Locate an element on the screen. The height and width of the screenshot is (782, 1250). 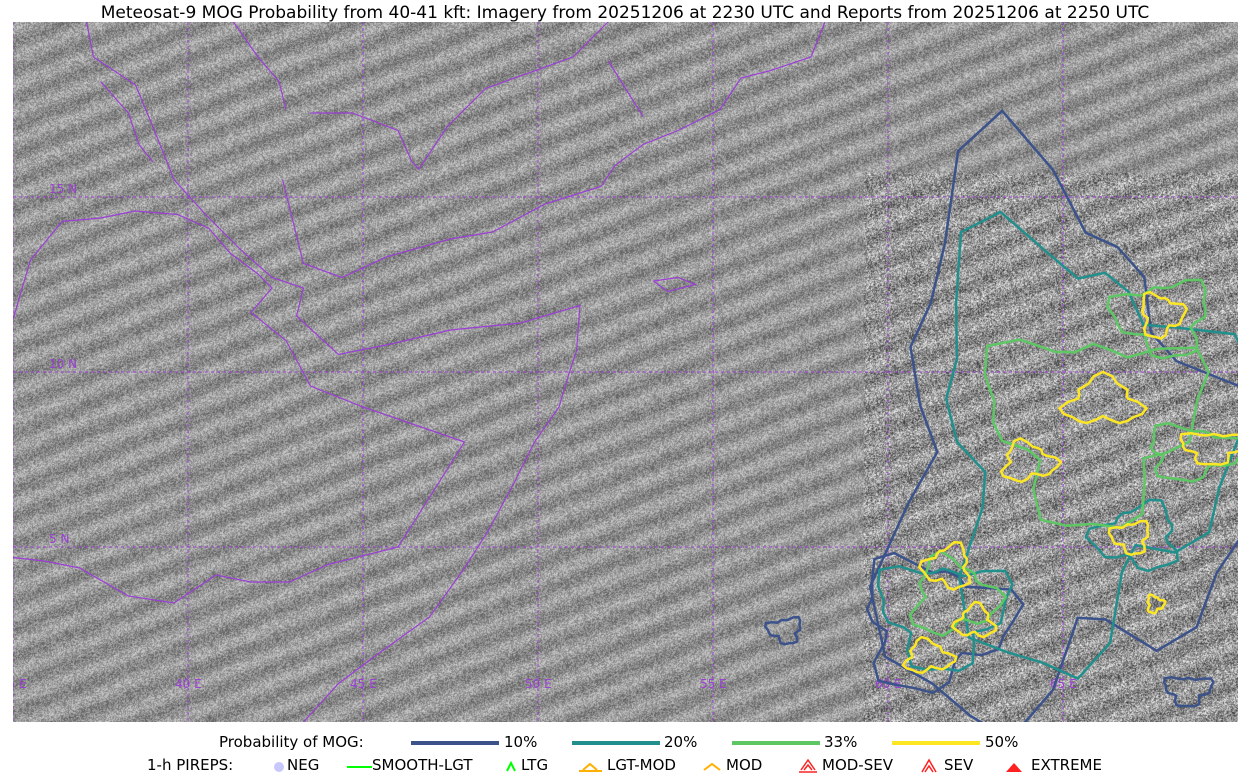
filled-triangle-icon is located at coordinates (1014, 767).